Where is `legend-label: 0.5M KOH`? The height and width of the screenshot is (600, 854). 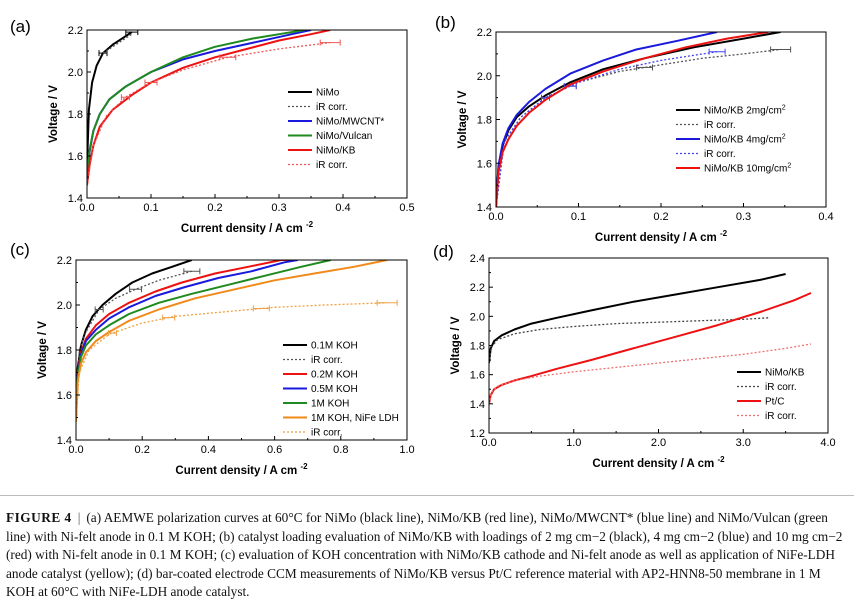 legend-label: 0.5M KOH is located at coordinates (334, 389).